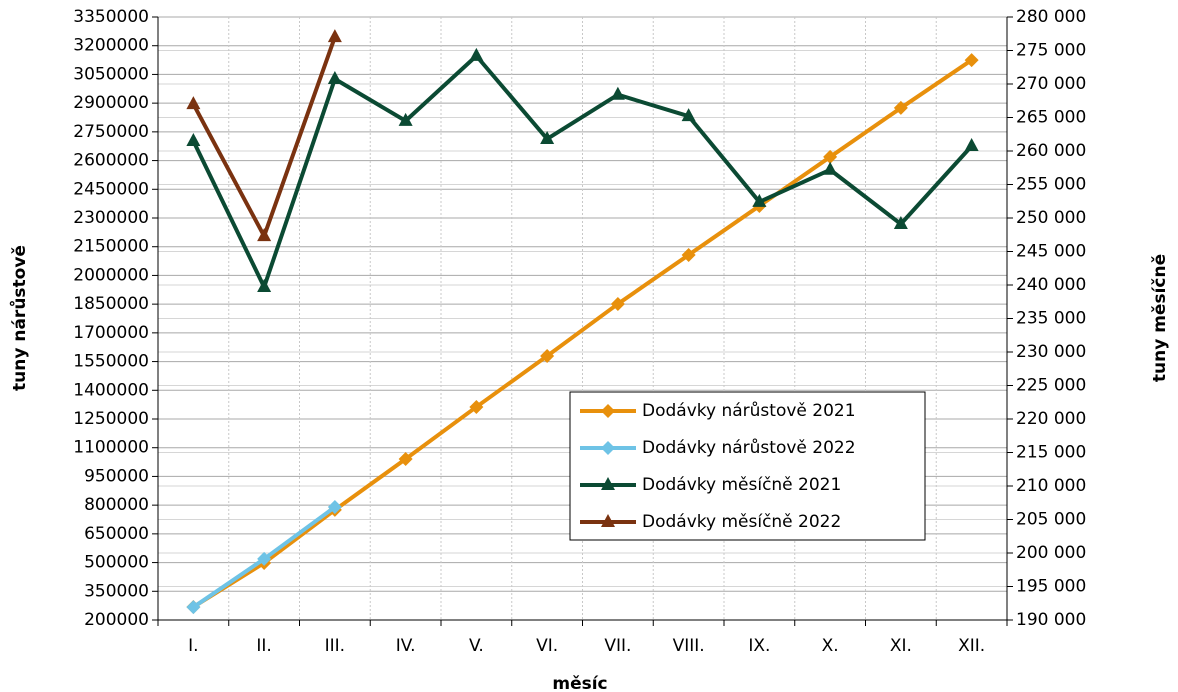 The width and height of the screenshot is (1178, 692). Describe the element at coordinates (1051, 319) in the screenshot. I see `y2-tick-label: 235 000` at that location.